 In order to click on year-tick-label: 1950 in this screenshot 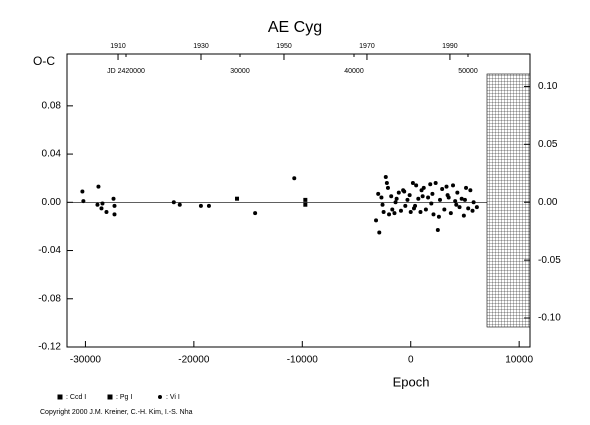, I will do `click(284, 46)`.